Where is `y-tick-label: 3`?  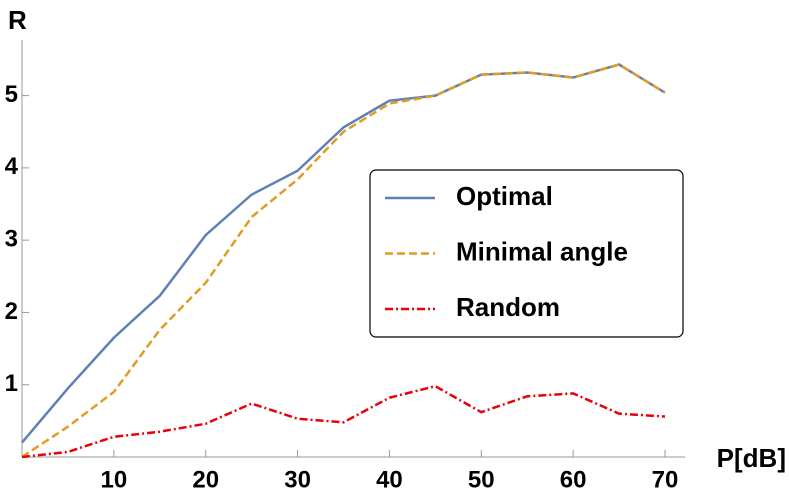
y-tick-label: 3 is located at coordinates (11, 239).